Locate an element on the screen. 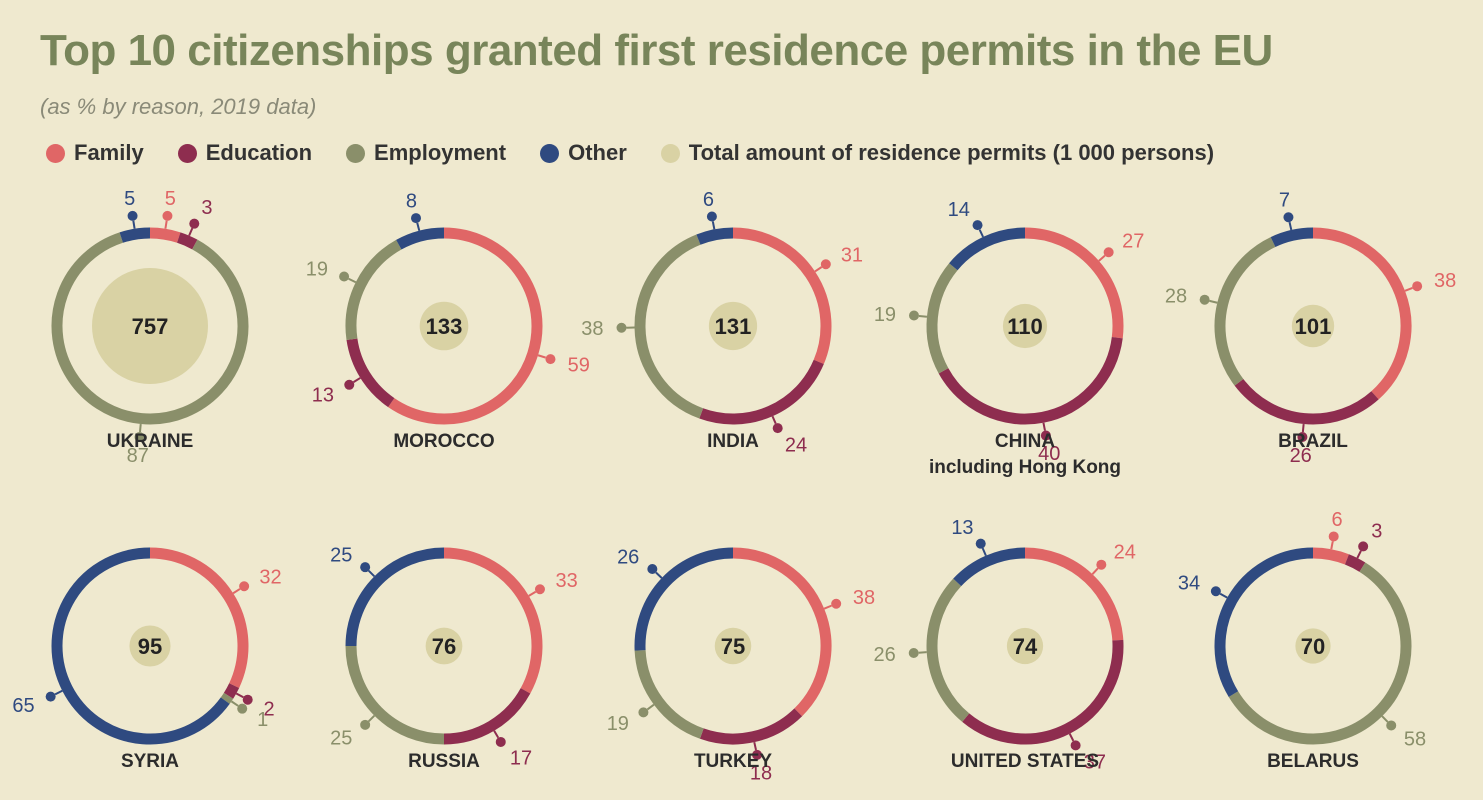  arc-russia-employment is located at coordinates (395, 695).